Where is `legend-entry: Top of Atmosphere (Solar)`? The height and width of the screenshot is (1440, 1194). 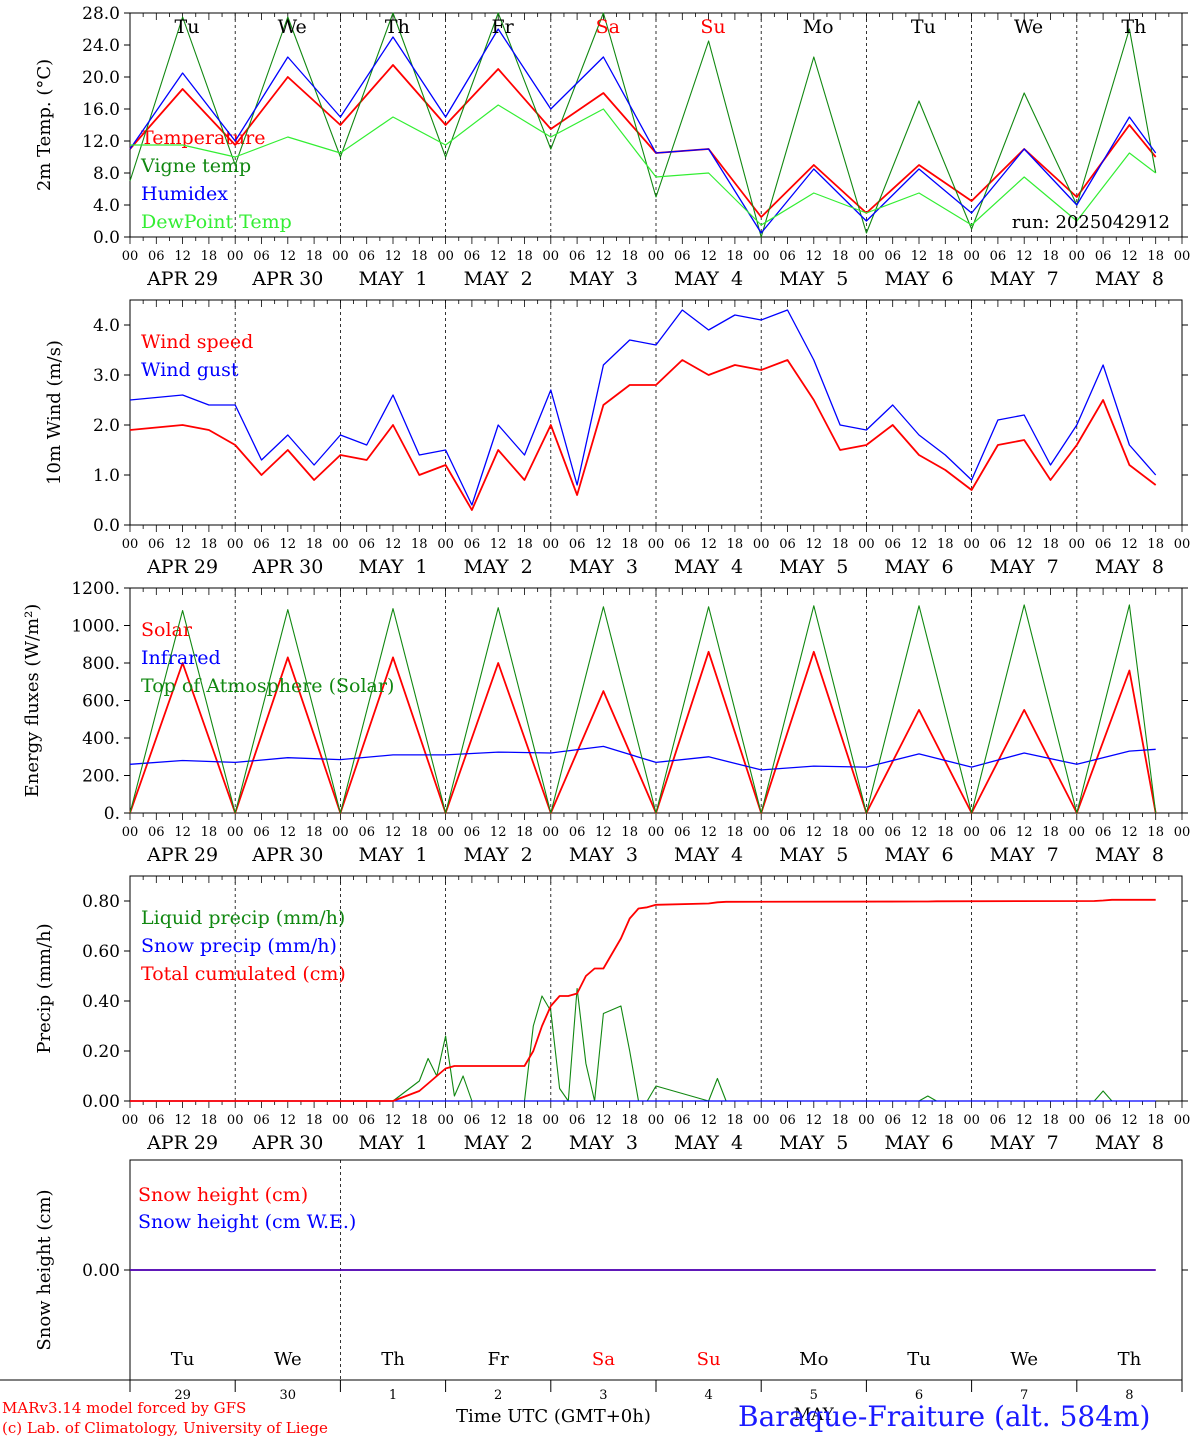 legend-entry: Top of Atmosphere (Solar) is located at coordinates (267, 686).